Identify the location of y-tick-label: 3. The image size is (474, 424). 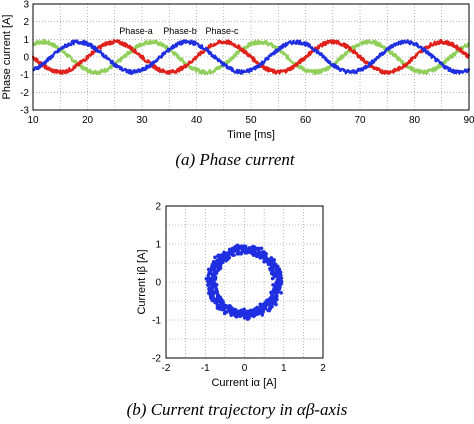
(26, 5).